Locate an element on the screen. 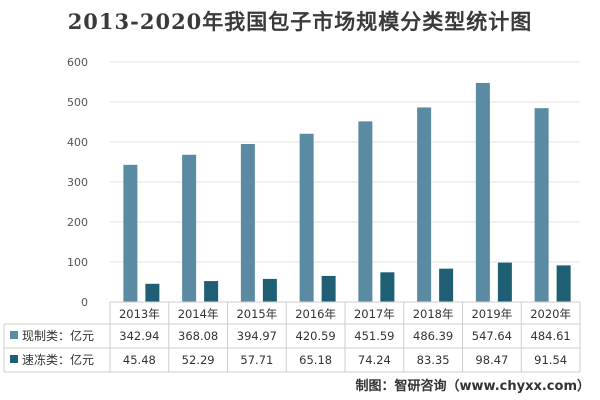  y-tick-label: 600 is located at coordinates (77, 62).